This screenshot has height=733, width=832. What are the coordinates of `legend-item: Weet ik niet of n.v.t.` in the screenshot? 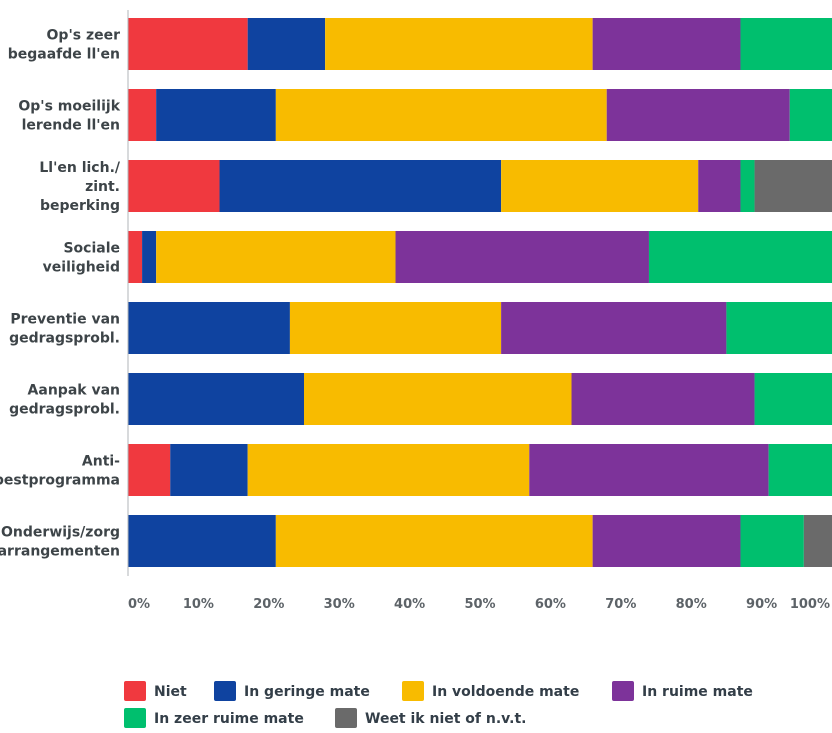 It's located at (431, 718).